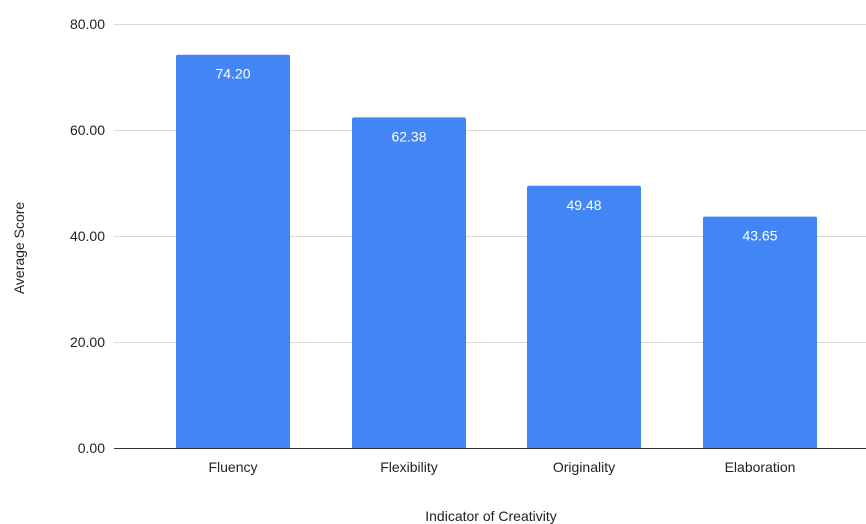 The width and height of the screenshot is (866, 524). Describe the element at coordinates (232, 74) in the screenshot. I see `data-label: 74.20` at that location.